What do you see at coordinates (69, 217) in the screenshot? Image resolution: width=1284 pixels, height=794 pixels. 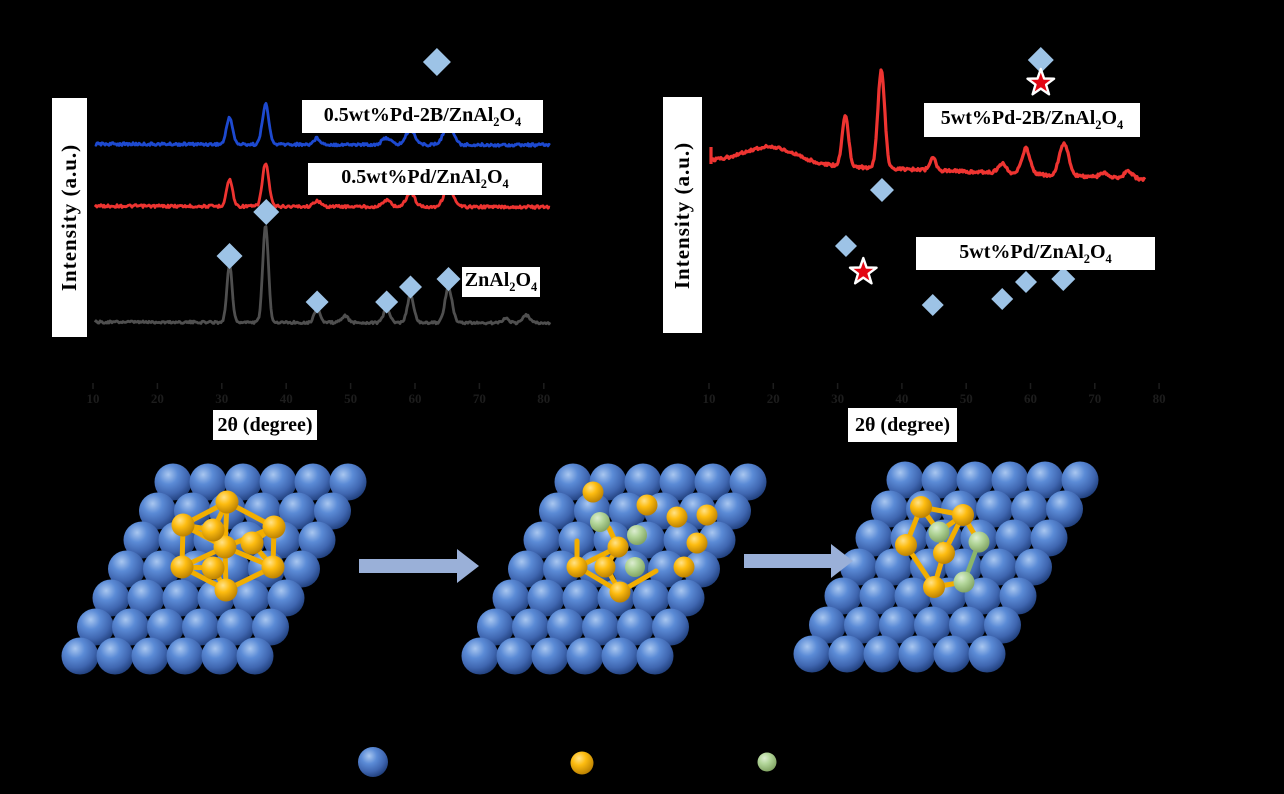 I see `left-y-axis-label-box: Intensity (a.u.)` at bounding box center [69, 217].